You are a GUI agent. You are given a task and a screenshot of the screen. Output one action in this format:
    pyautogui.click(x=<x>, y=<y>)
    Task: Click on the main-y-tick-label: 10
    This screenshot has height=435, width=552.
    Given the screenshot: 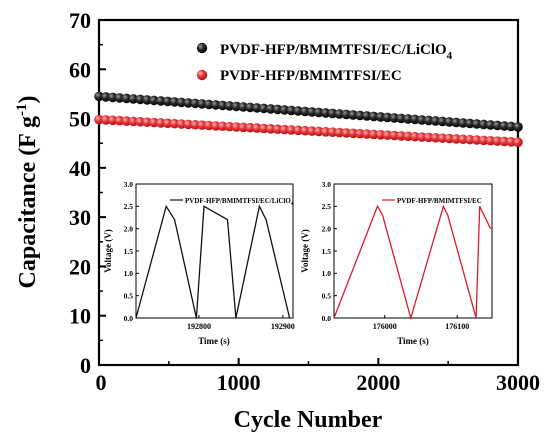 What is the action you would take?
    pyautogui.click(x=80, y=316)
    